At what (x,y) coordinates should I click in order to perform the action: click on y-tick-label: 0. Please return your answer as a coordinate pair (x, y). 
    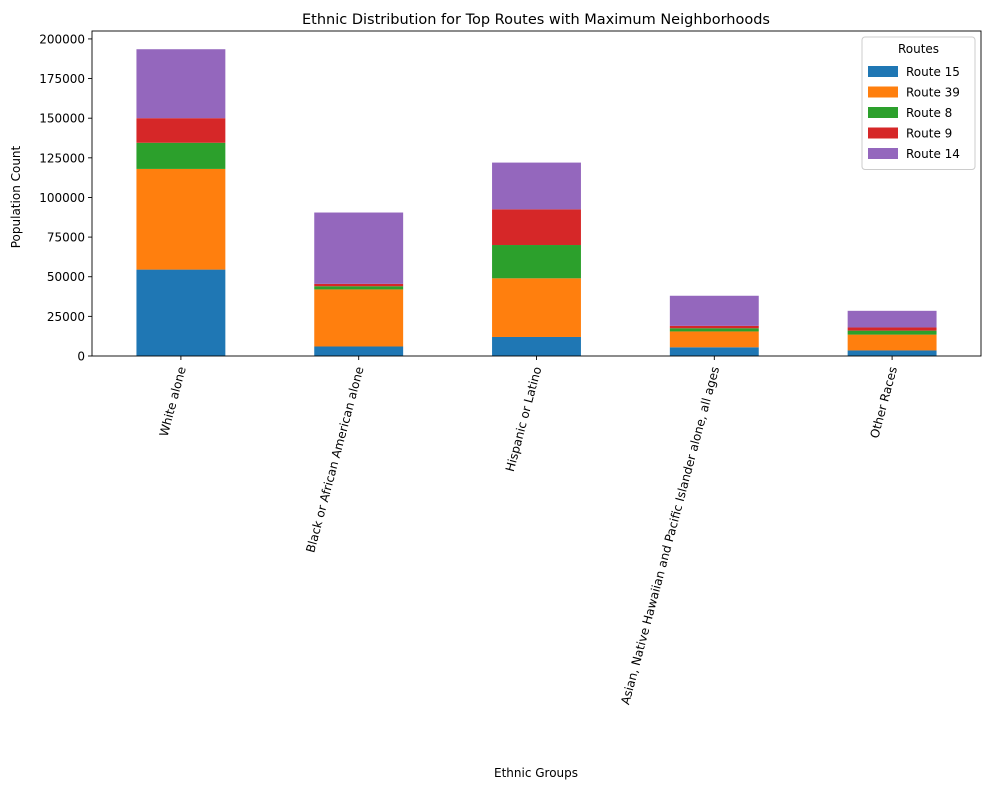
    Looking at the image, I should click on (81, 357).